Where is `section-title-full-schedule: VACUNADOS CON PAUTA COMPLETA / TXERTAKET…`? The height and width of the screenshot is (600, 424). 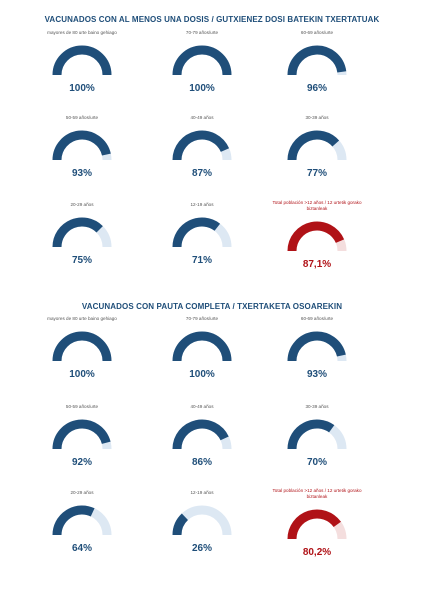 section-title-full-schedule: VACUNADOS CON PAUTA COMPLETA / TXERTAKET… is located at coordinates (212, 306).